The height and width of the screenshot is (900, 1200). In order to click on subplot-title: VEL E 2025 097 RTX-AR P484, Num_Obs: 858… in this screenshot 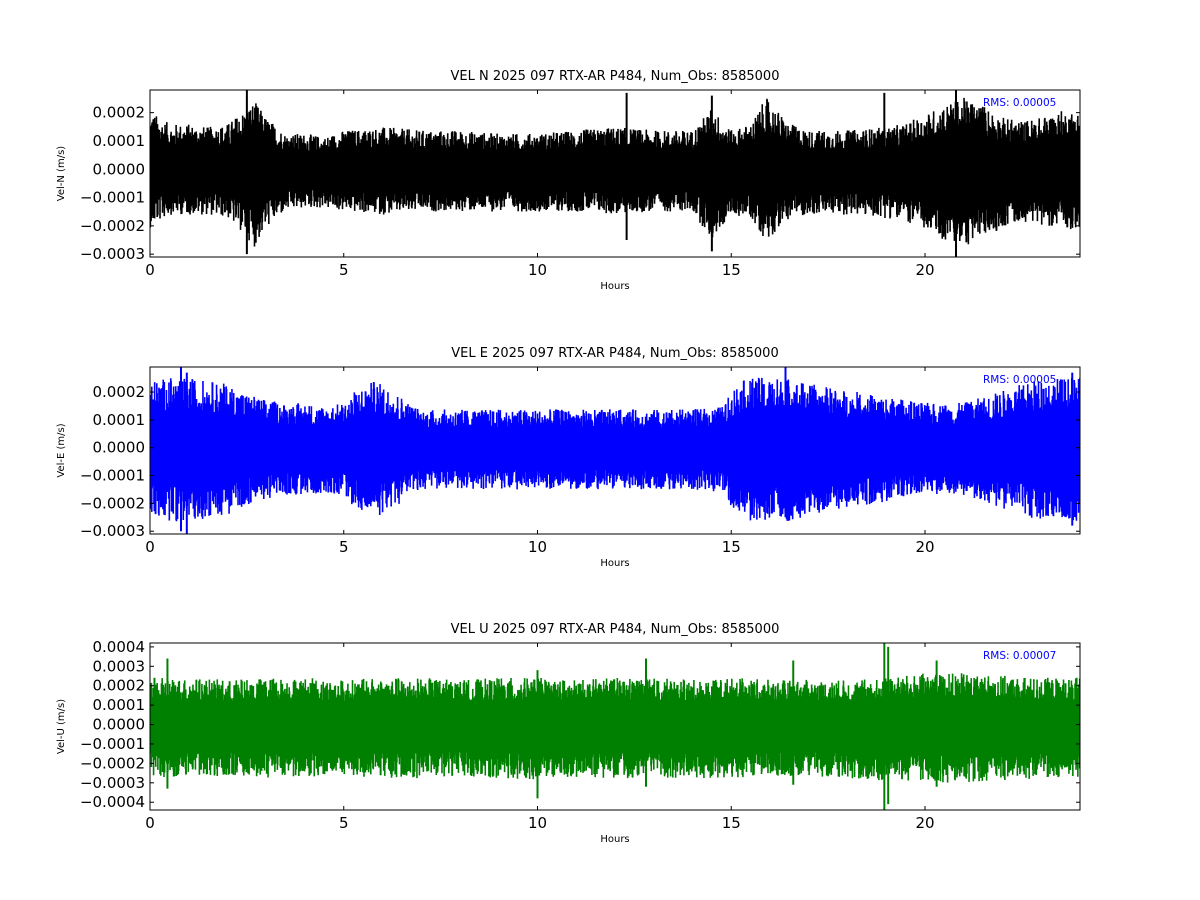, I will do `click(614, 353)`.